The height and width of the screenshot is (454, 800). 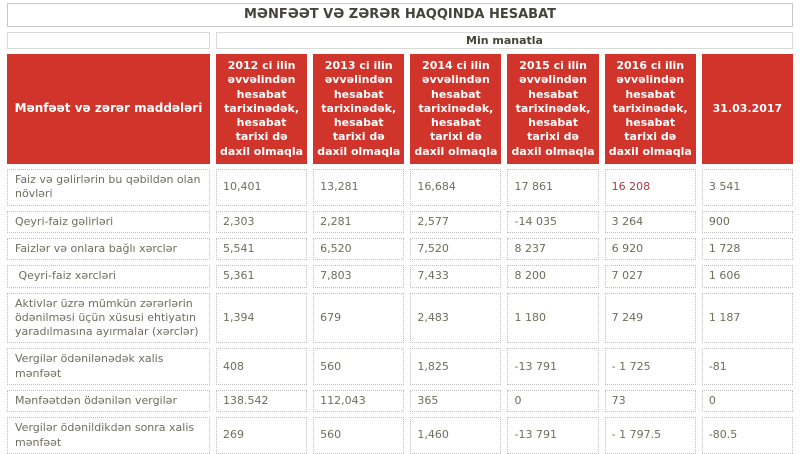 What do you see at coordinates (456, 401) in the screenshot?
I see `cell-value: 365` at bounding box center [456, 401].